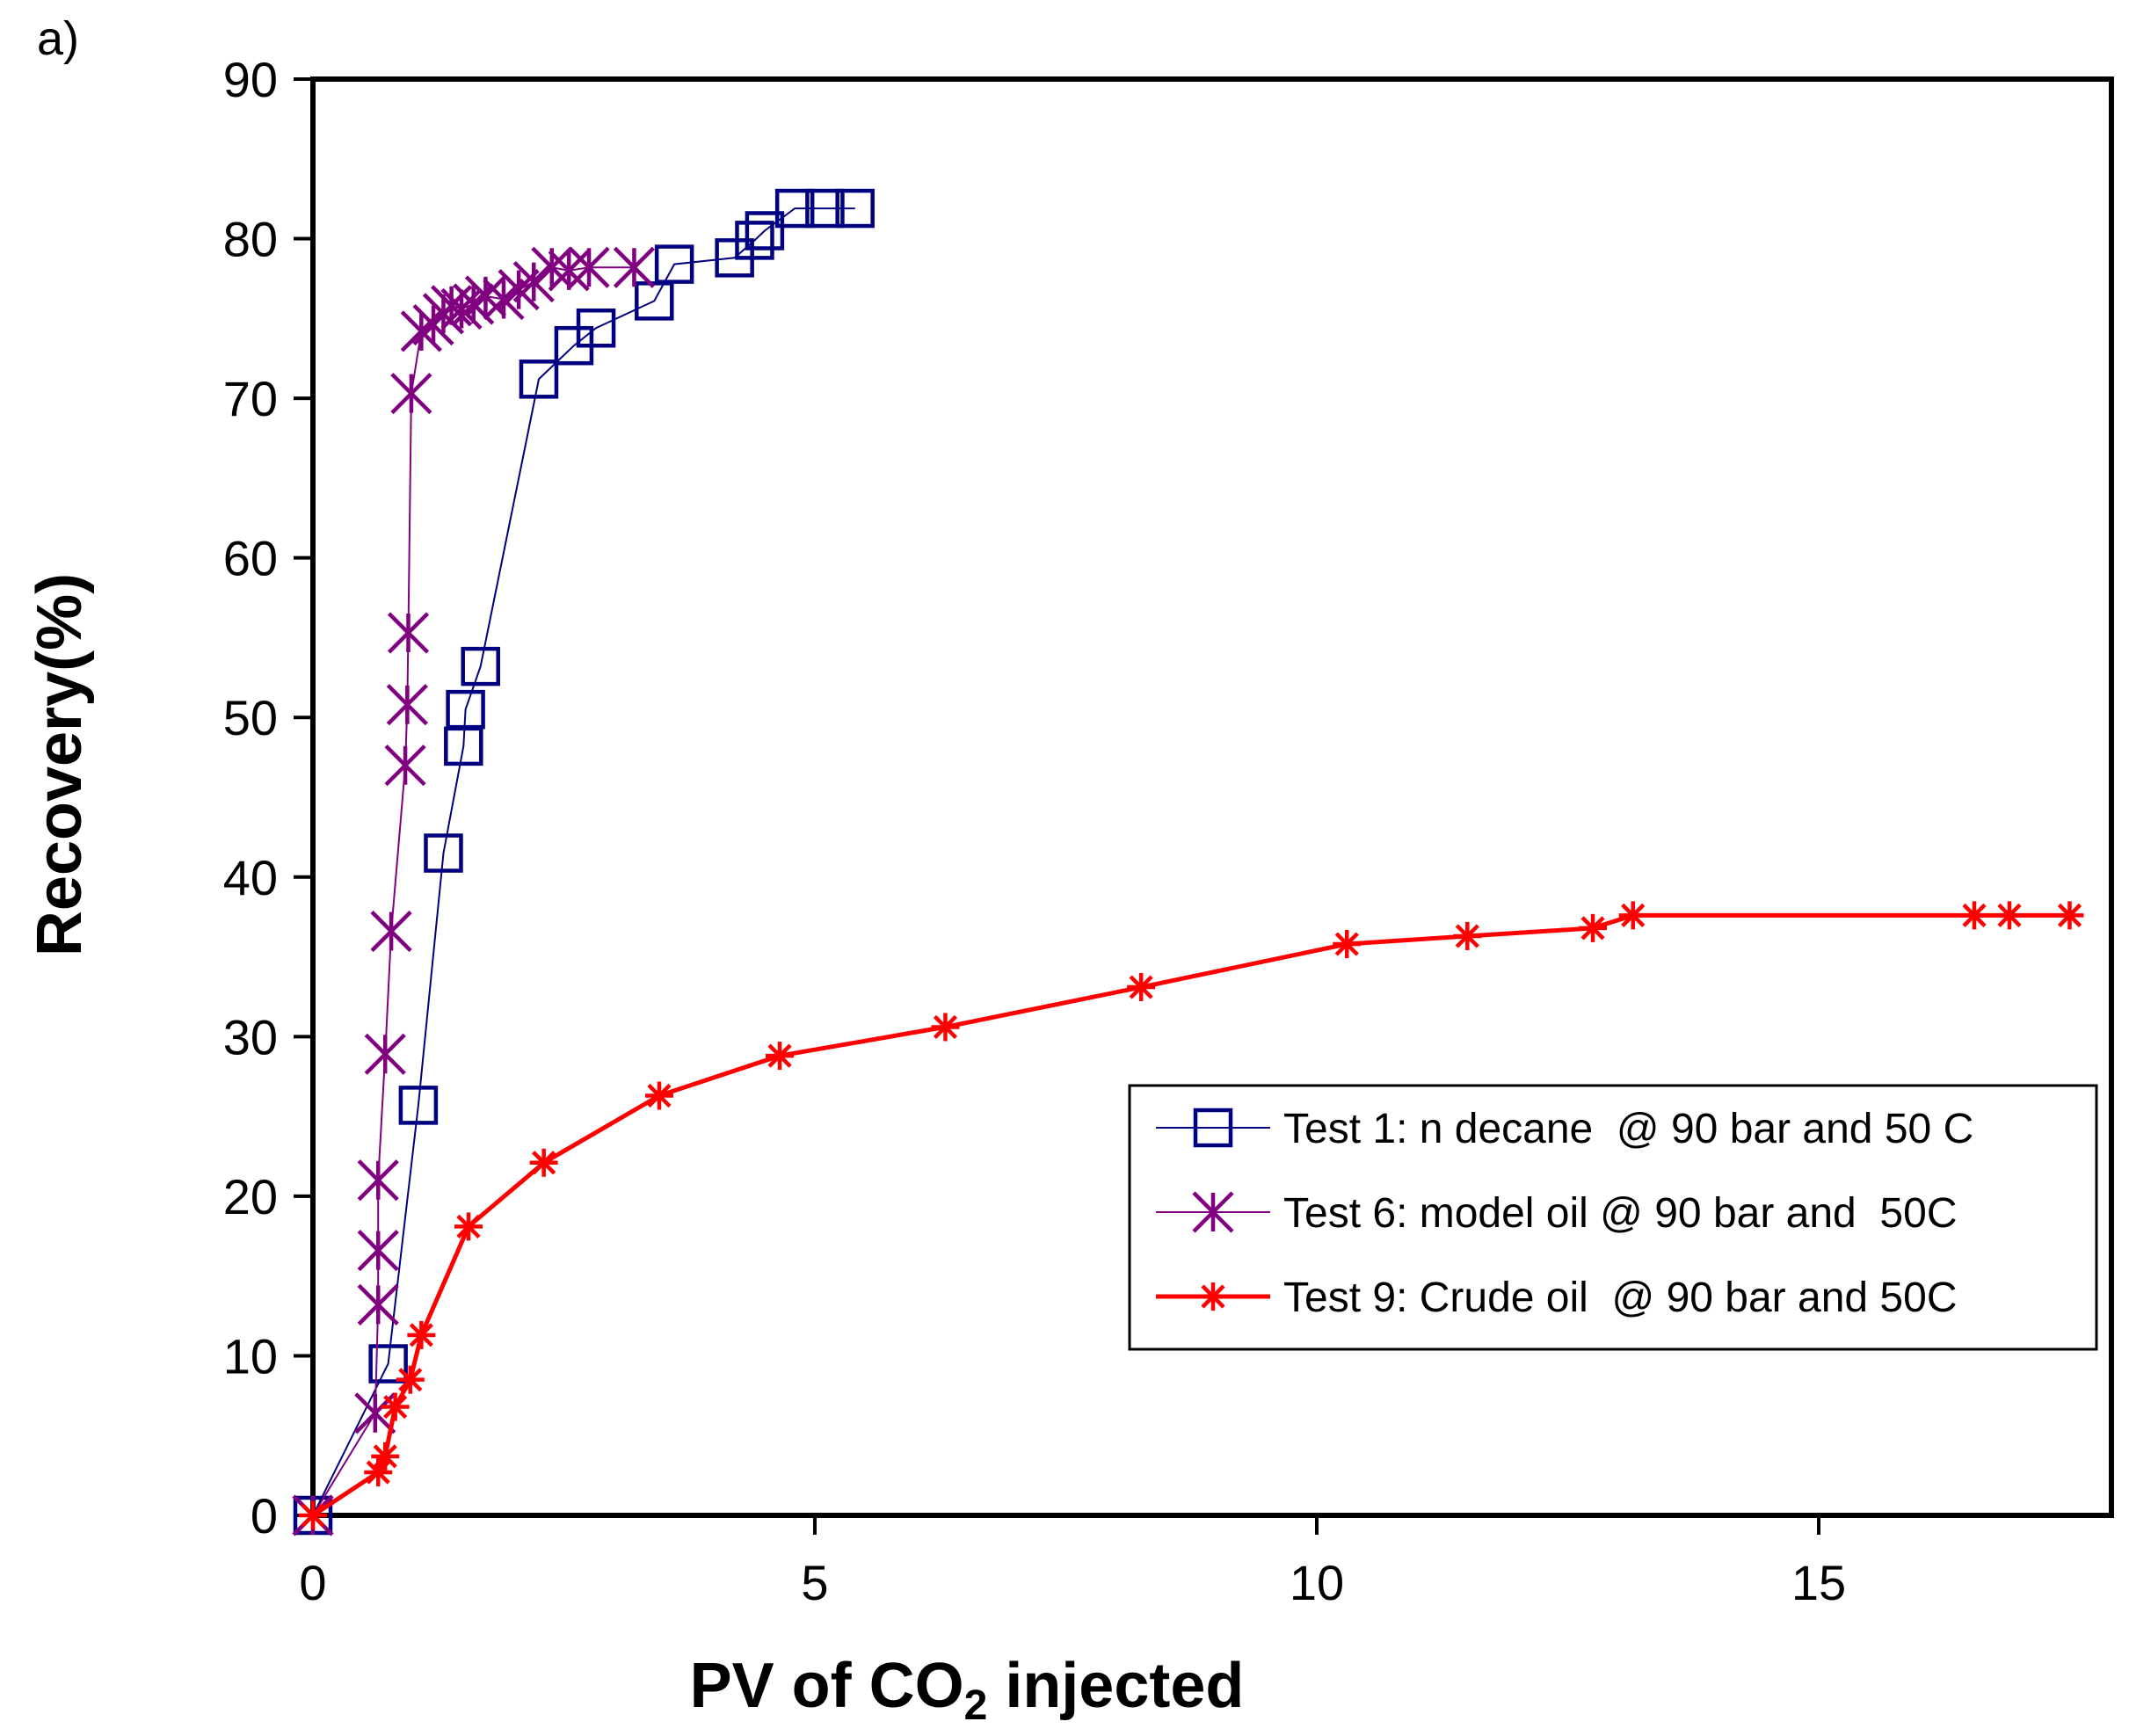 This screenshot has height=1736, width=2129. What do you see at coordinates (58, 38) in the screenshot?
I see `panel-label: a)` at bounding box center [58, 38].